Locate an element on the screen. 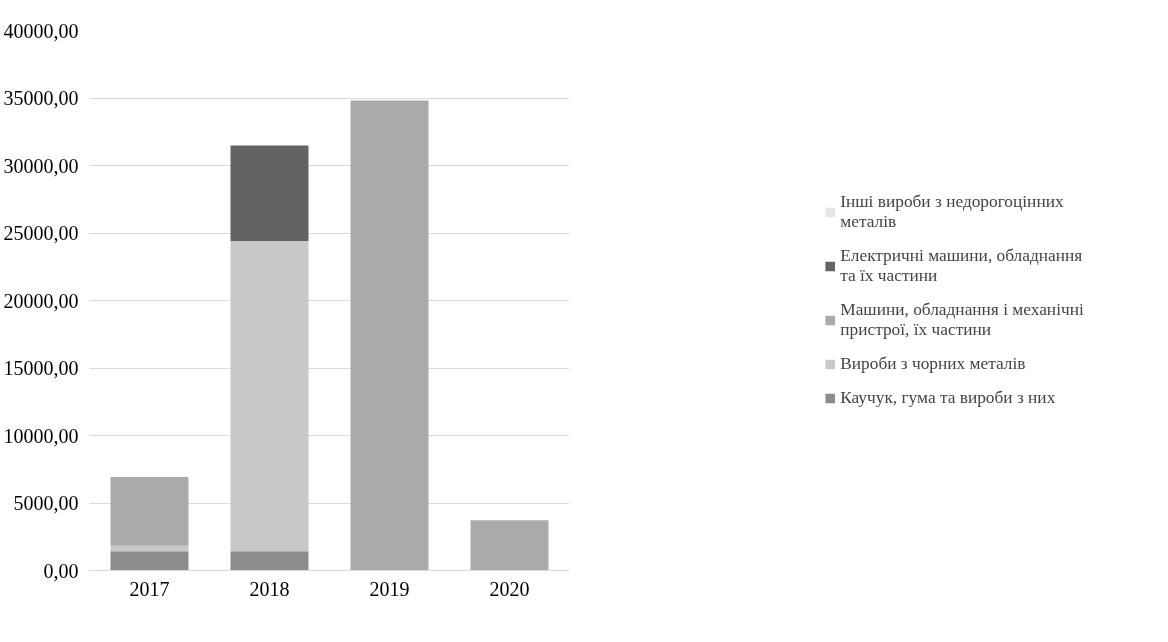 Image resolution: width=1168 pixels, height=642 pixels. y-tick-label: 15000,00 is located at coordinates (41, 368).